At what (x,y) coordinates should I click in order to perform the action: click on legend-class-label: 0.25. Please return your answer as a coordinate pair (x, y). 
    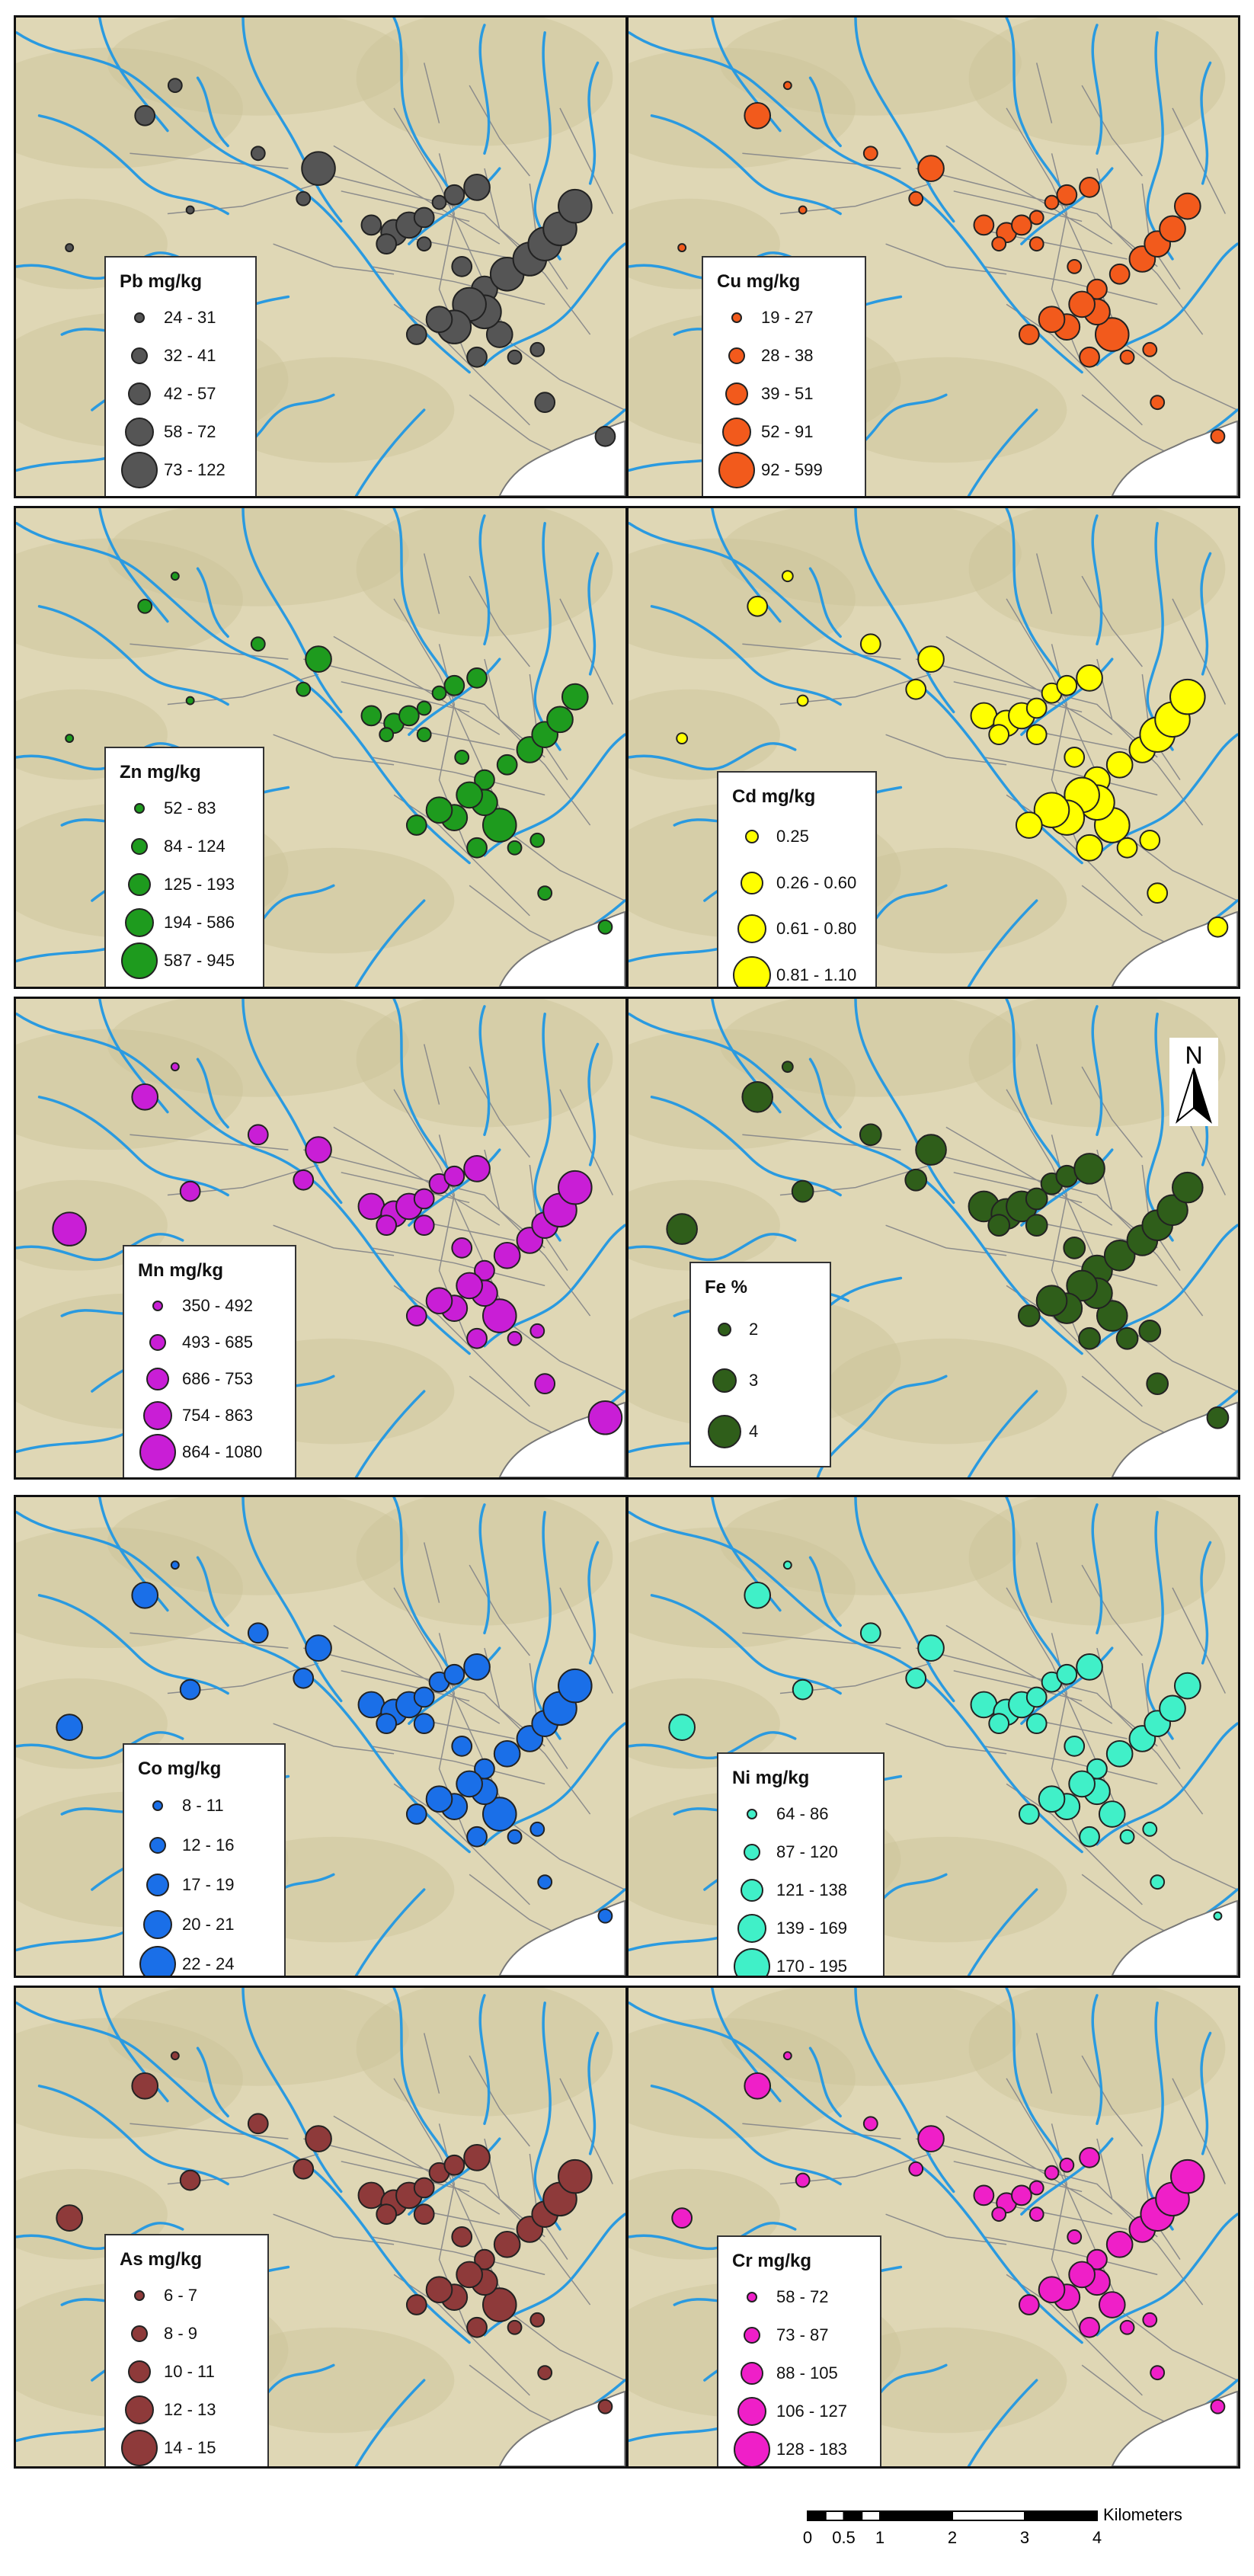
    Looking at the image, I should click on (793, 836).